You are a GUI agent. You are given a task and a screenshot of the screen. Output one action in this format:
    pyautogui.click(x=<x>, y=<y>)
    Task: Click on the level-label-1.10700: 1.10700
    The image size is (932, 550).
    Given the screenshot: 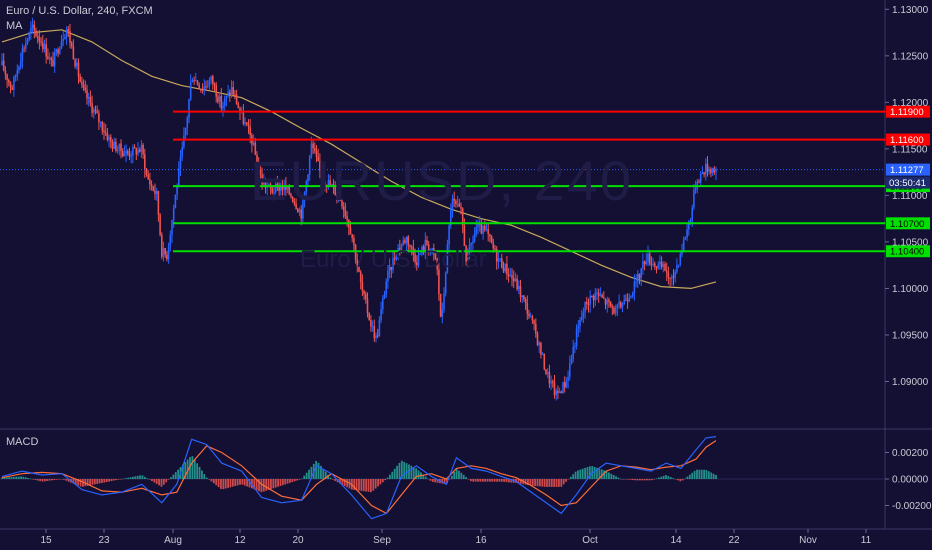 What is the action you would take?
    pyautogui.click(x=907, y=224)
    